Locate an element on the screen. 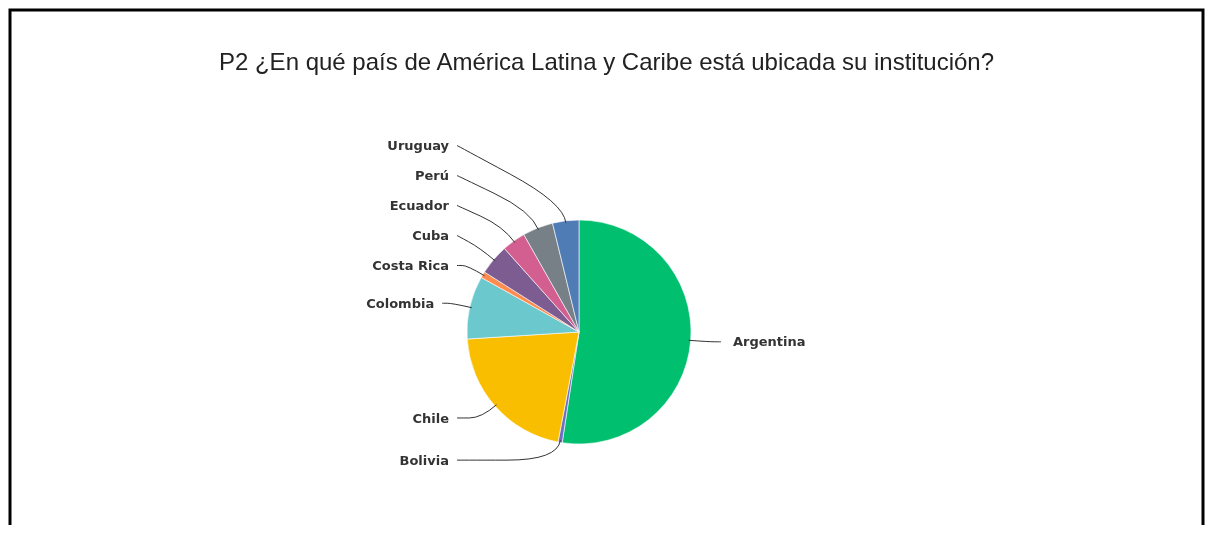 The image size is (1213, 533). slice-label: Cuba is located at coordinates (430, 236).